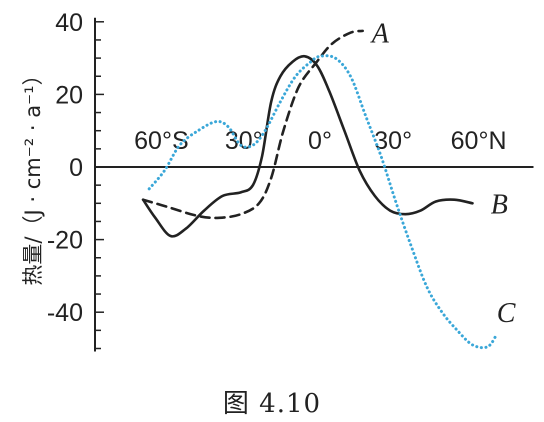 The width and height of the screenshot is (544, 422). What do you see at coordinates (380, 34) in the screenshot?
I see `series-a-label: A` at bounding box center [380, 34].